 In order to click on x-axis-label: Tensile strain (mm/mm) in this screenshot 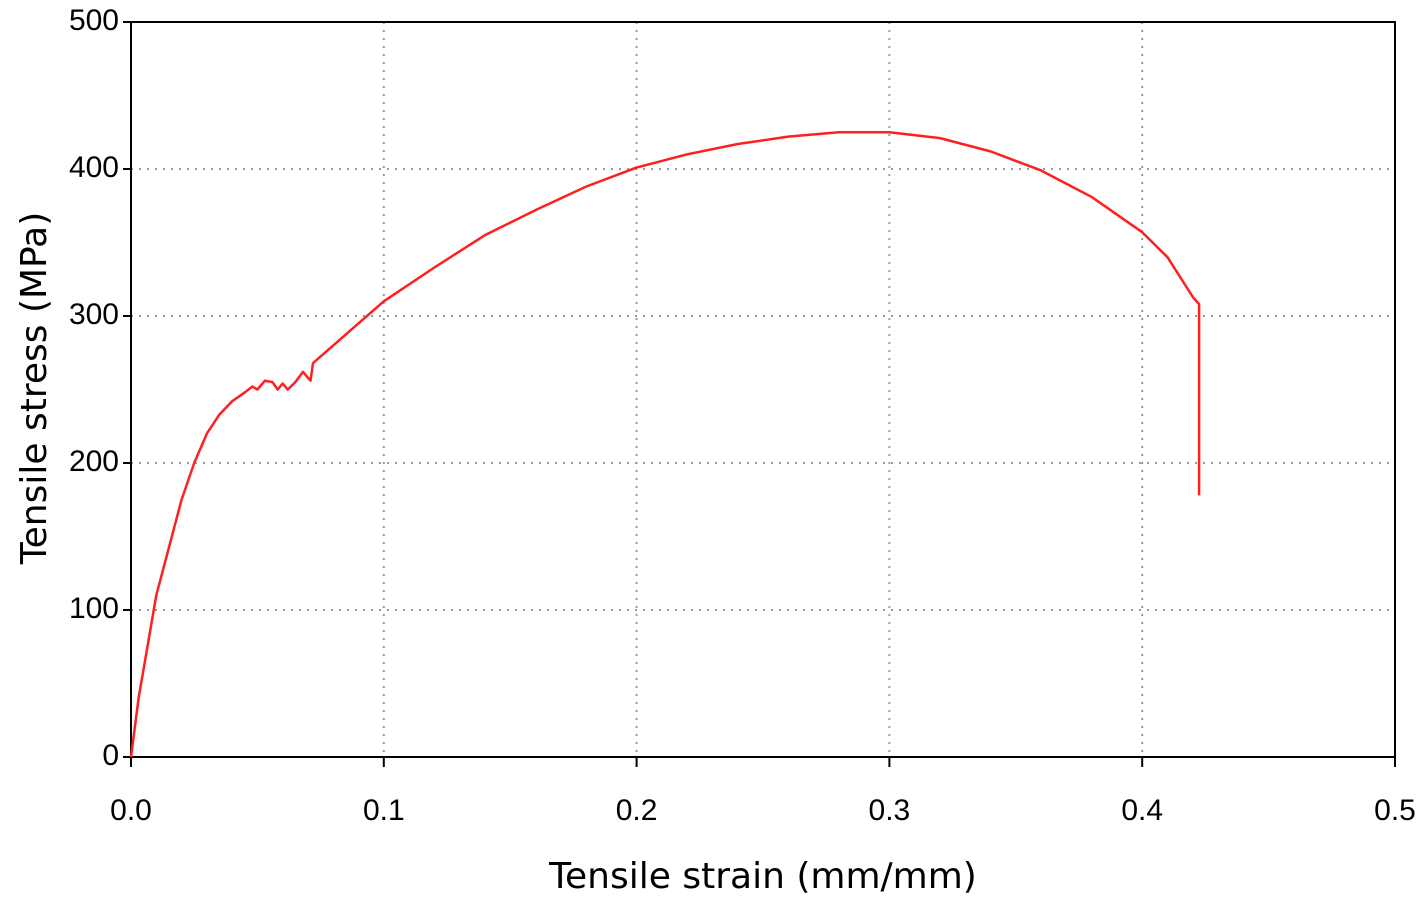, I will do `click(762, 876)`.